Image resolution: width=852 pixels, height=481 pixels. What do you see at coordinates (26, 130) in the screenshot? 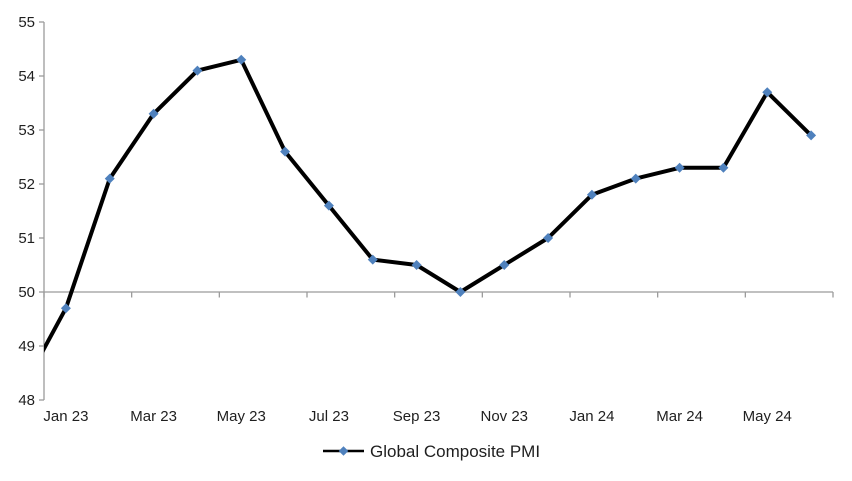
I see `y-tick-label: 53` at bounding box center [26, 130].